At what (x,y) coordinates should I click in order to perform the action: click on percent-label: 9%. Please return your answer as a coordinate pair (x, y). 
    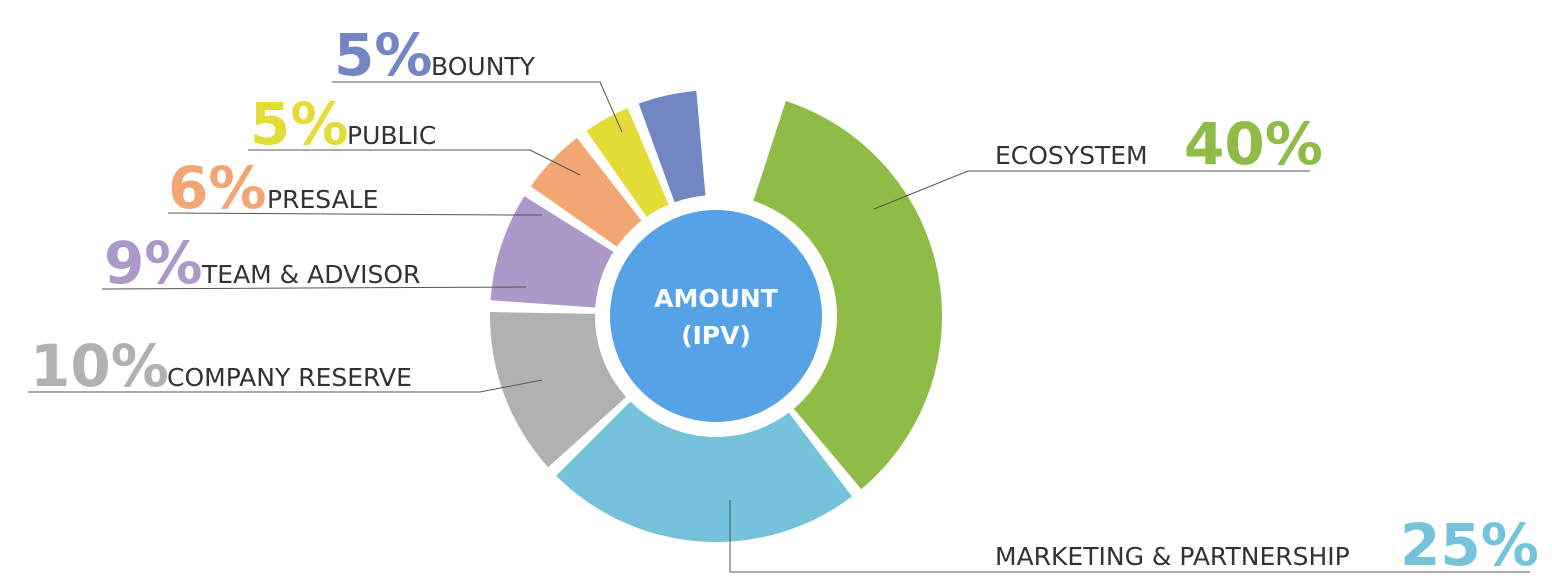
    Looking at the image, I should click on (153, 263).